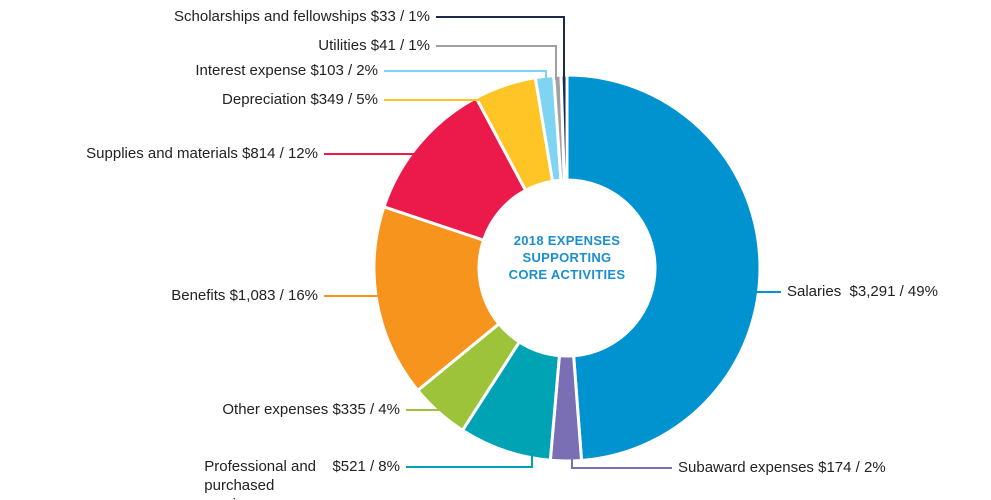 This screenshot has height=500, width=991. I want to click on segment-label: Supplies and materials $814 / 12%, so click(202, 153).